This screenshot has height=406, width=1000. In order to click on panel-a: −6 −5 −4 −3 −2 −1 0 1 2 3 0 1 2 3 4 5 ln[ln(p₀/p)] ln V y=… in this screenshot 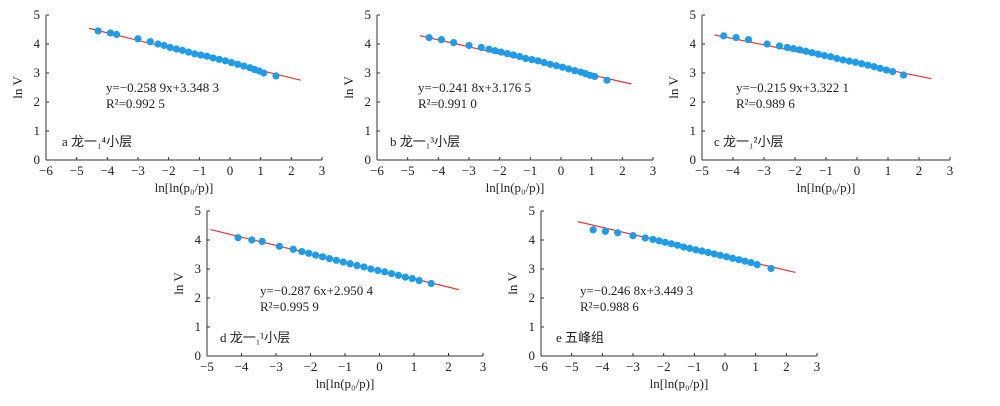, I will do `click(167, 101)`.